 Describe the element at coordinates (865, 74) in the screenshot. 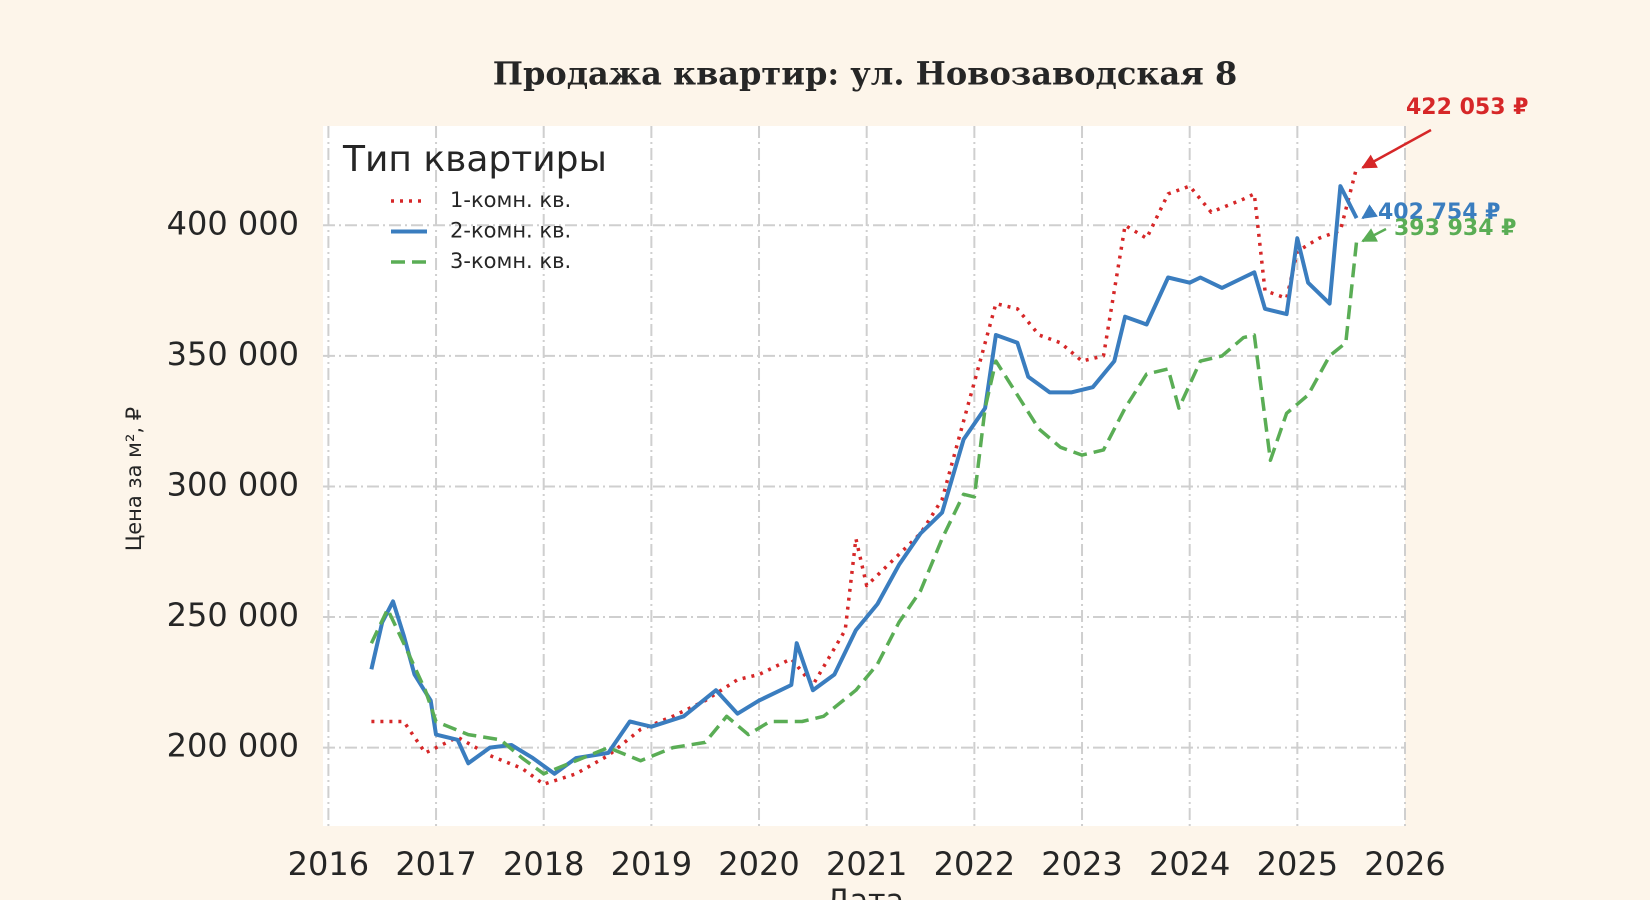

I see `chart-title: Продажа квартир: ул. Новозаводская 8` at that location.